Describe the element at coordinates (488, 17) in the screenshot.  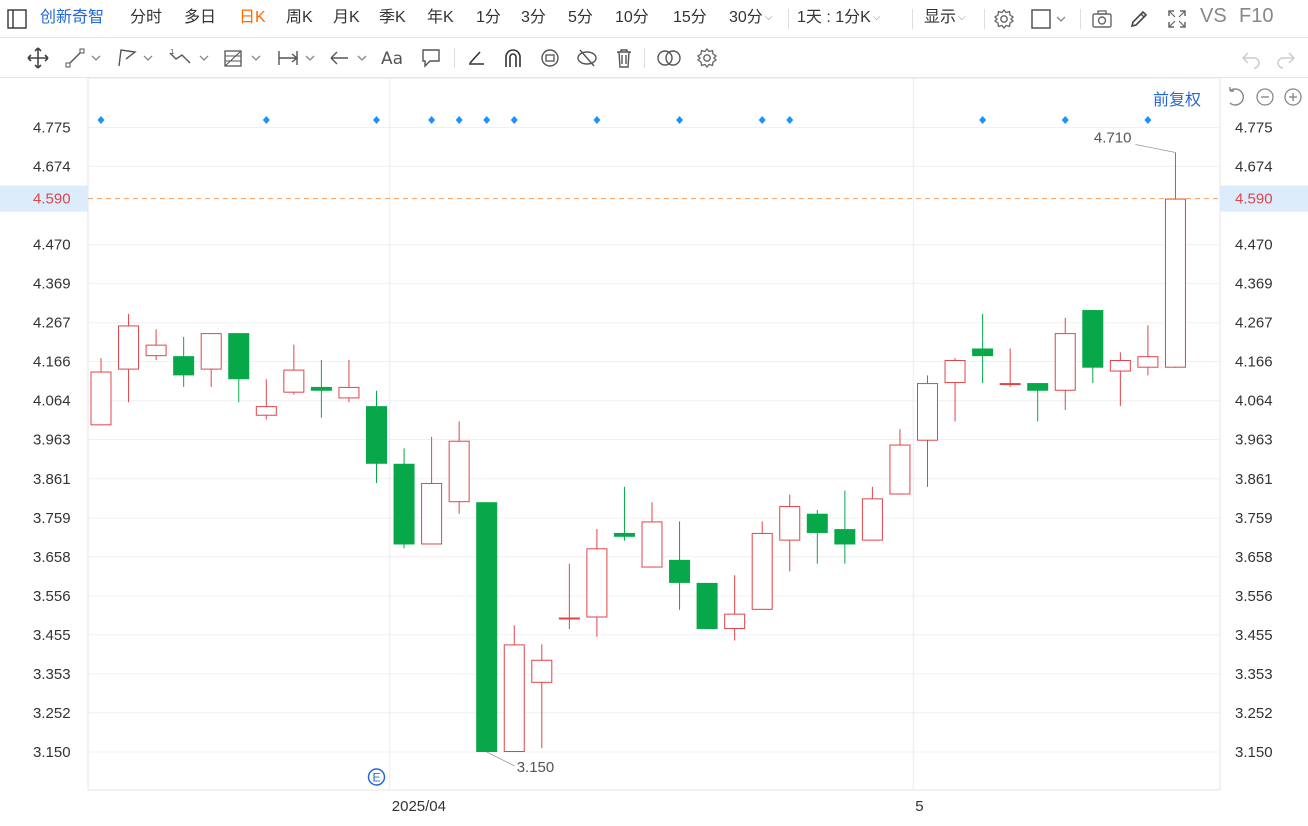
I see `period-tab-7: 1分` at that location.